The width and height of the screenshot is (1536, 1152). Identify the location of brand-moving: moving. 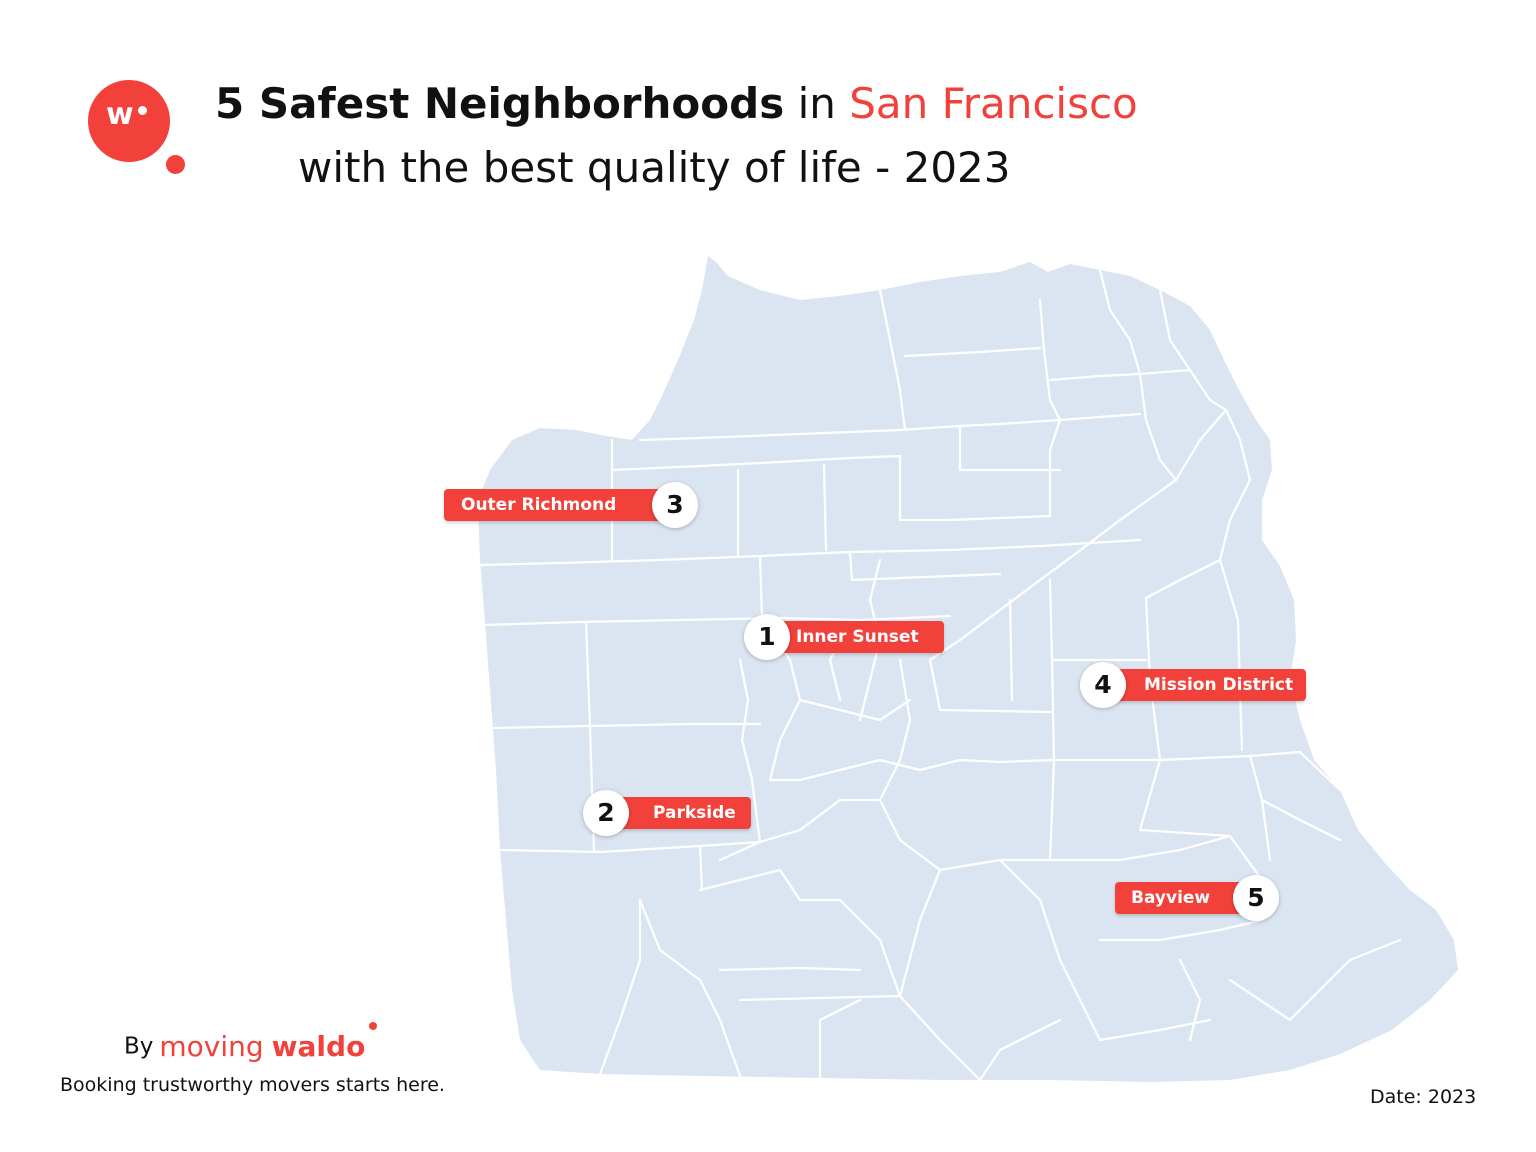
(211, 1046).